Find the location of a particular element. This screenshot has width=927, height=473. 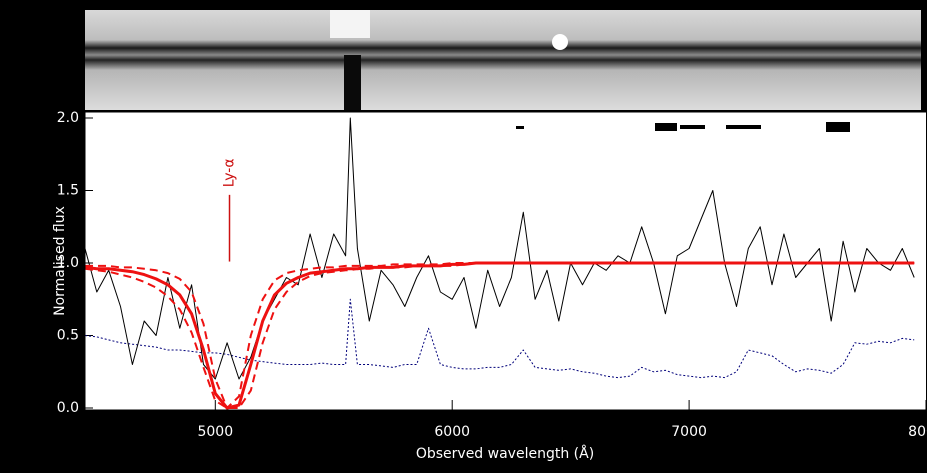

x-axis-label: Observed wavelength (Å) is located at coordinates (505, 453).